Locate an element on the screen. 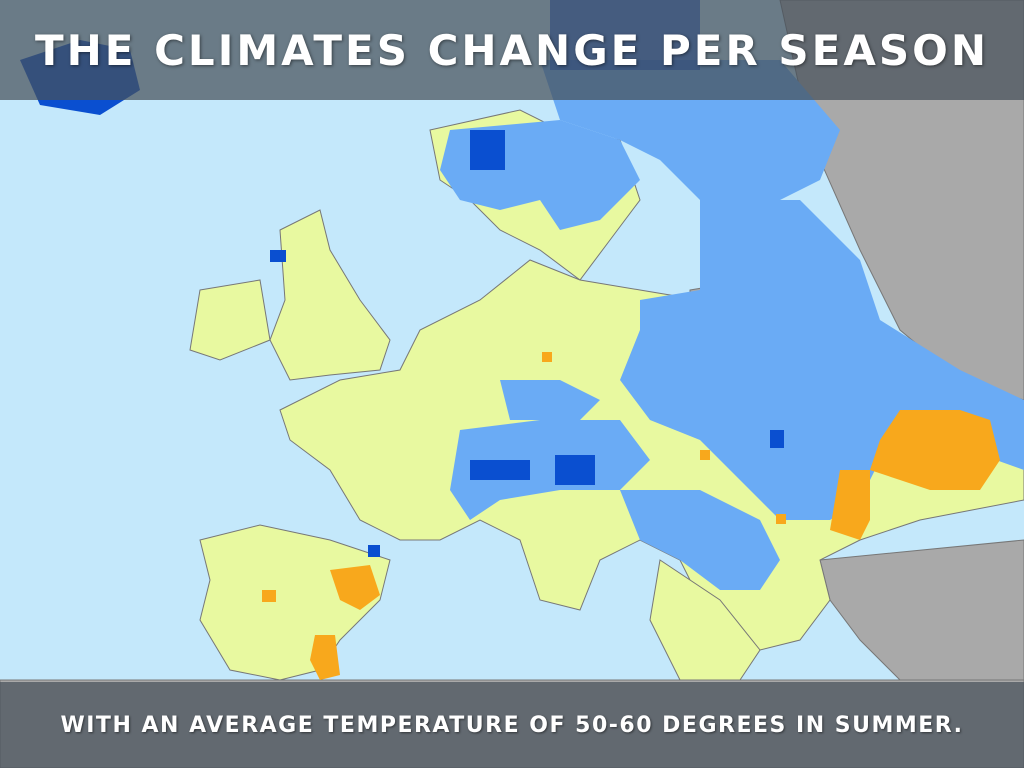 The height and width of the screenshot is (768, 1024). slide-title: THE CLIMATES CHANGE PER SEASON is located at coordinates (512, 50).